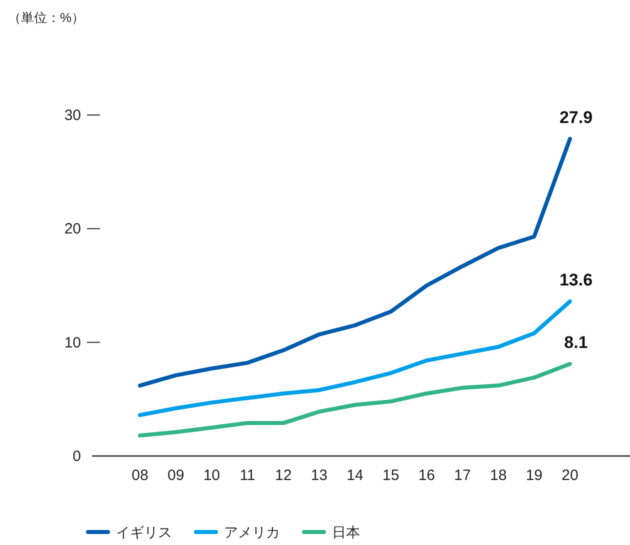  What do you see at coordinates (570, 475) in the screenshot?
I see `x-tick-label: 20` at bounding box center [570, 475].